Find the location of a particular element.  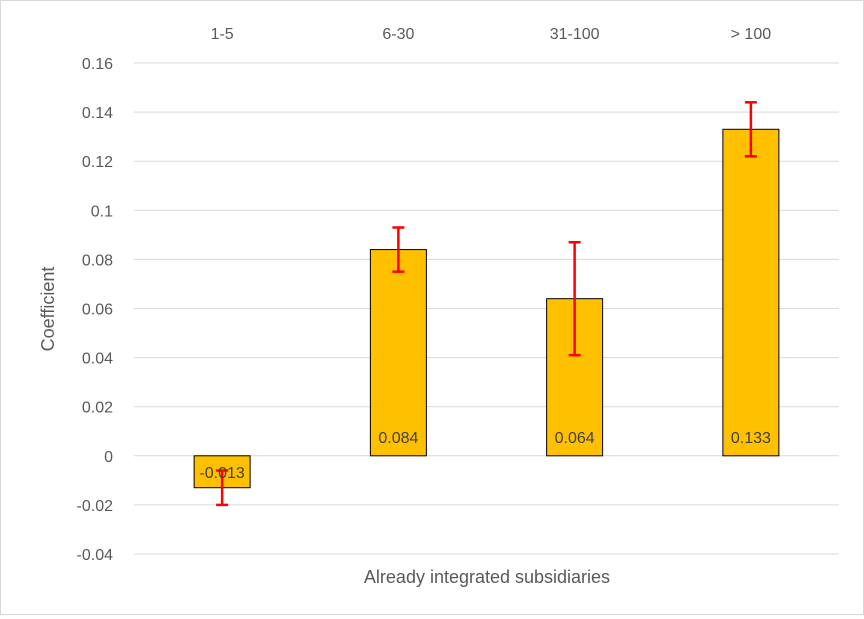

y-tick-label: 0.08 is located at coordinates (97, 260).